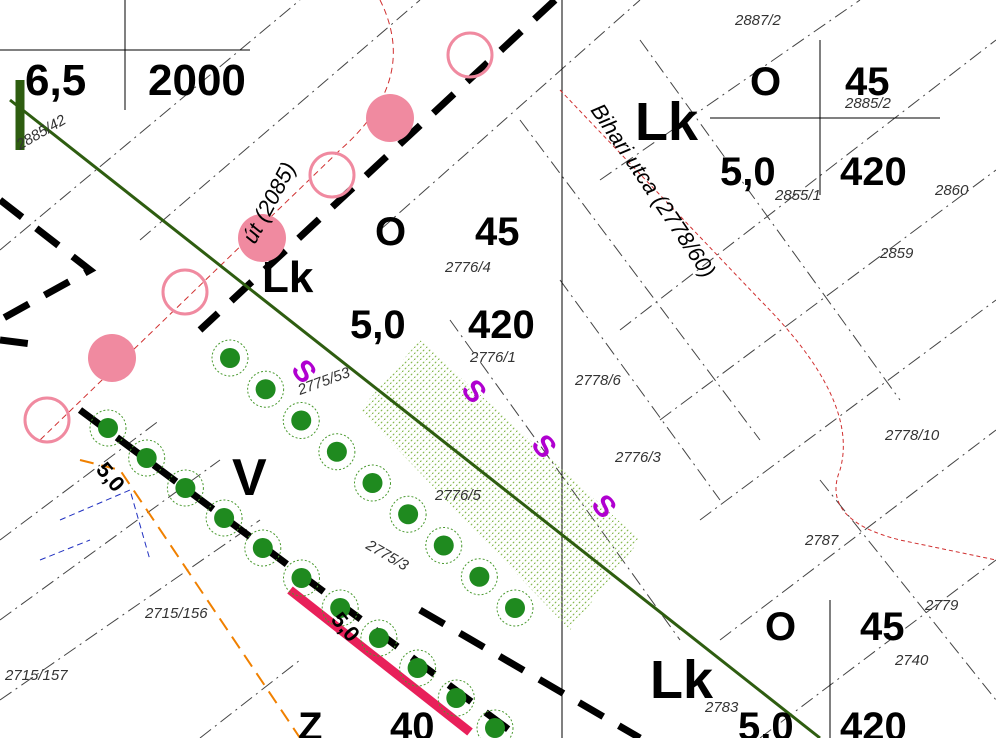 This screenshot has width=996, height=738. Describe the element at coordinates (951, 190) in the screenshot. I see `parcel-number: 2860` at that location.